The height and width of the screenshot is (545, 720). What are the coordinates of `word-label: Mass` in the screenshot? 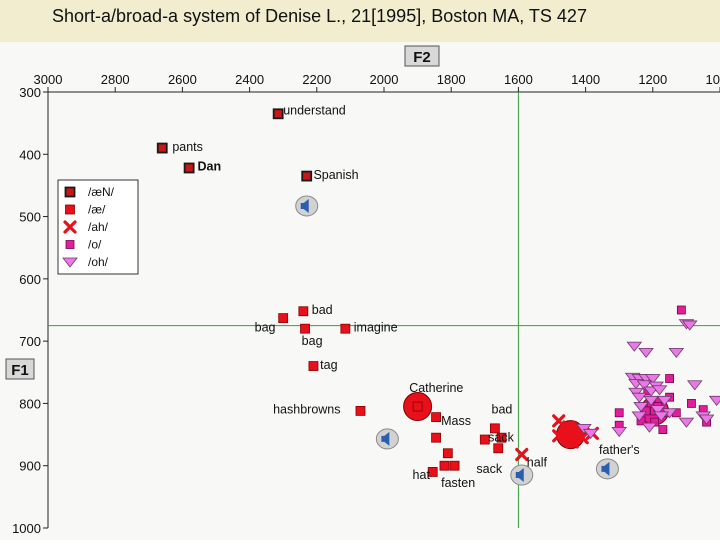 It's located at (456, 421).